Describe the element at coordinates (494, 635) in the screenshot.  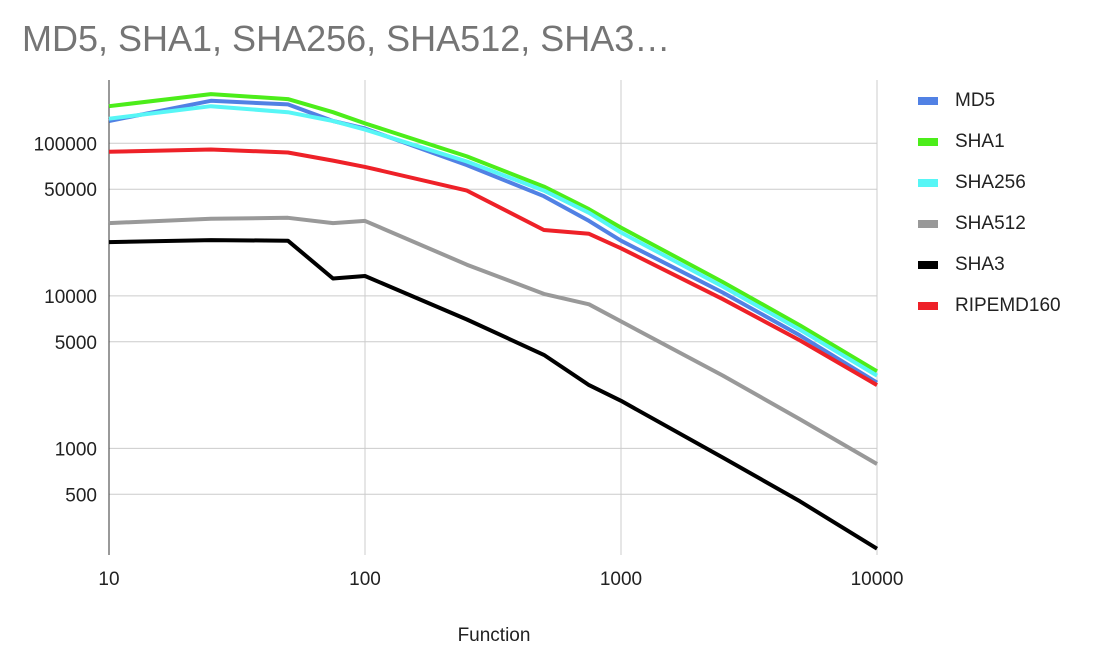
I see `x-axis-title: Function` at that location.